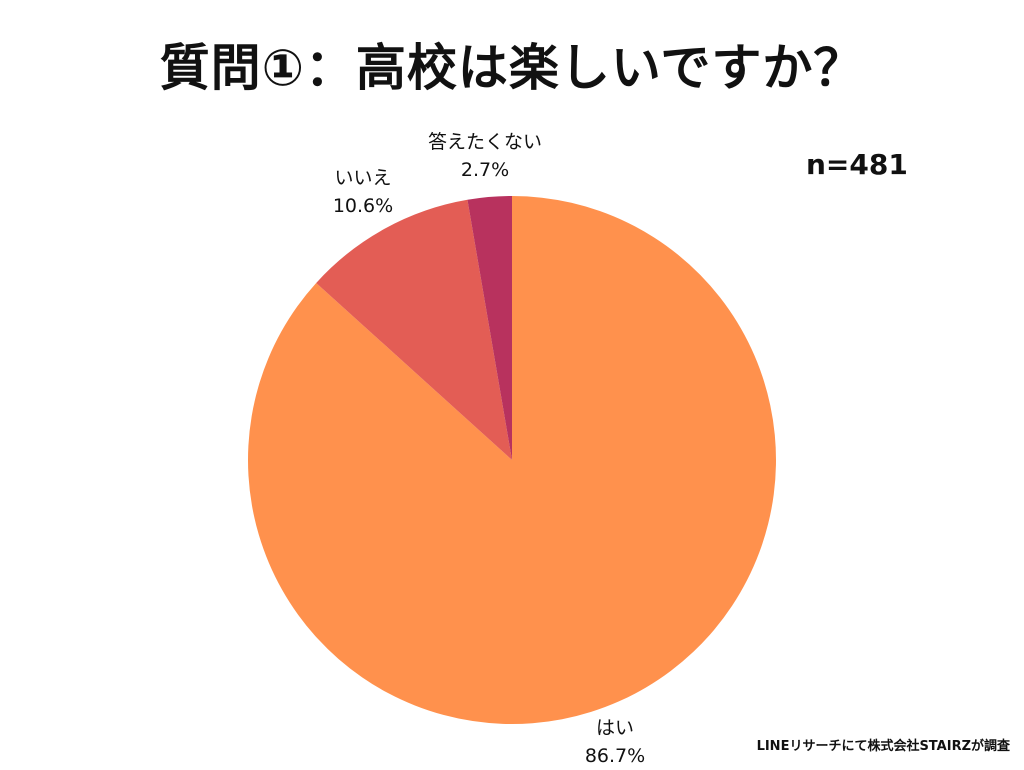 The image size is (1024, 770). I want to click on slice-label-prefer-not: 答えたくない 2.7%, so click(485, 156).